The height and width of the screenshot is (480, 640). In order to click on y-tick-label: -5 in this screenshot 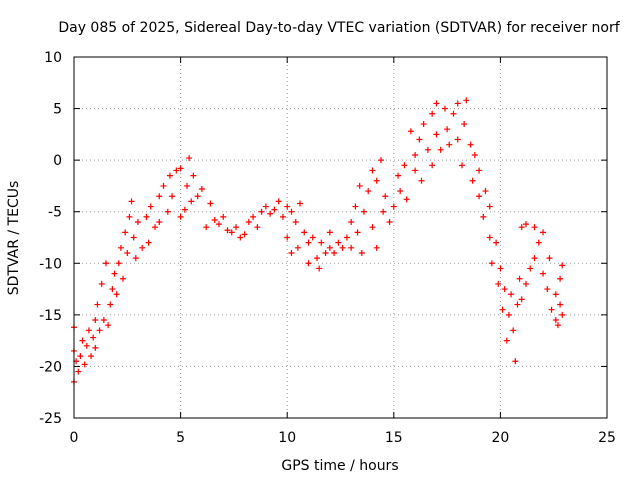, I will do `click(55, 213)`.